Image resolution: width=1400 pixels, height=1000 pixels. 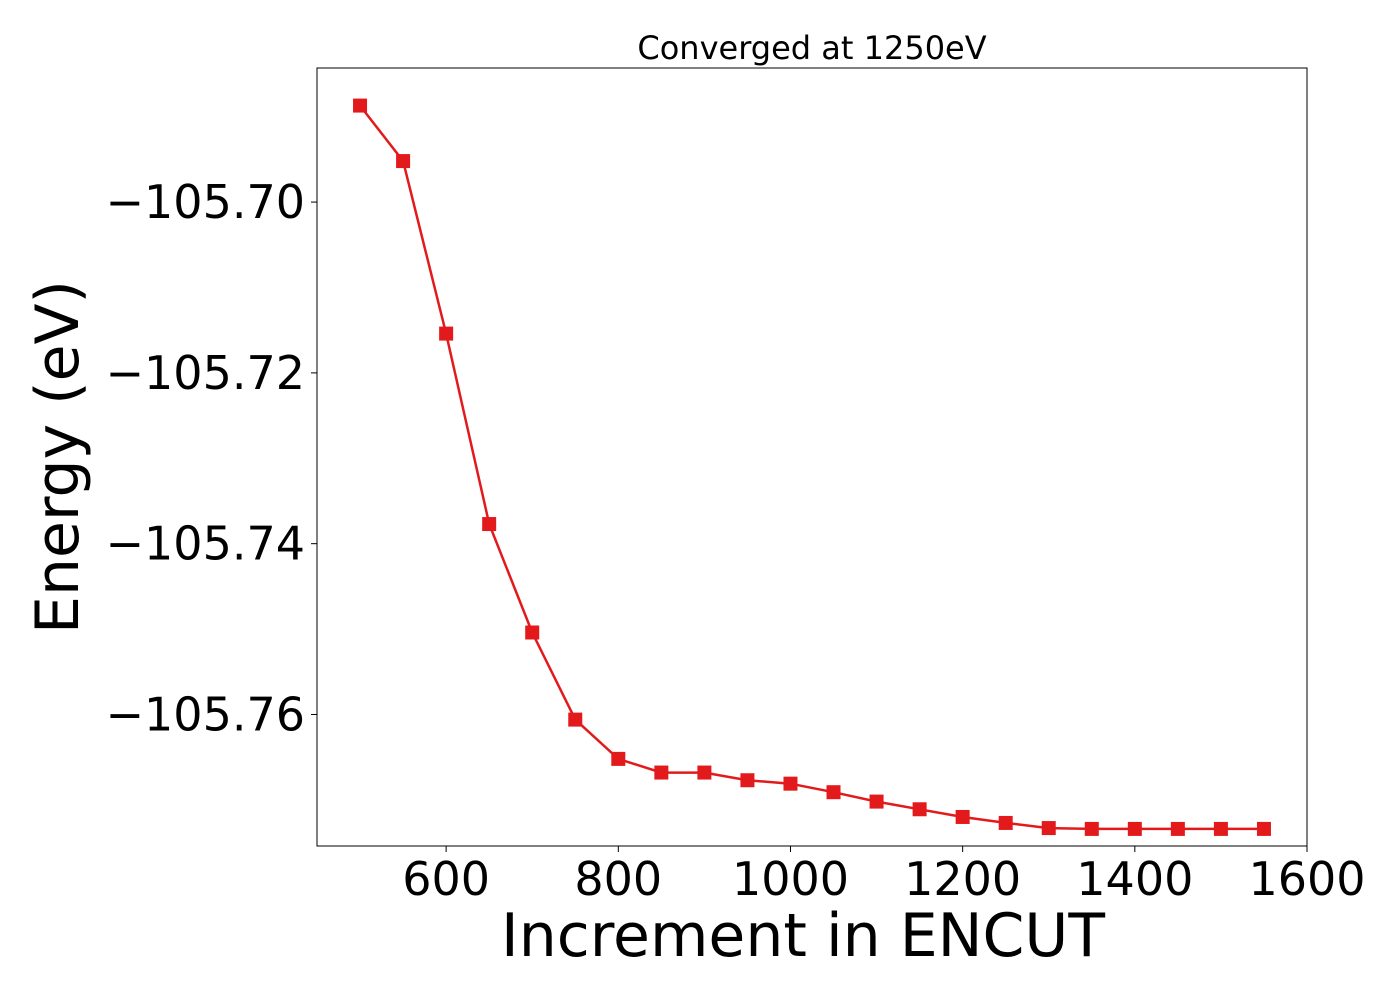 I want to click on y-tick-label: −105.72, so click(x=206, y=373).